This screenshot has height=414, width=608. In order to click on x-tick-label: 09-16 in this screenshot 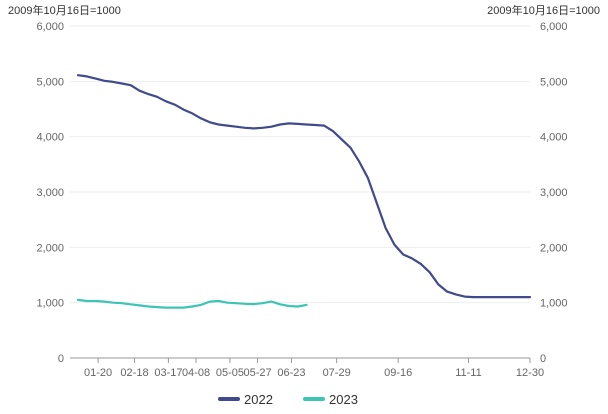, I will do `click(398, 373)`.